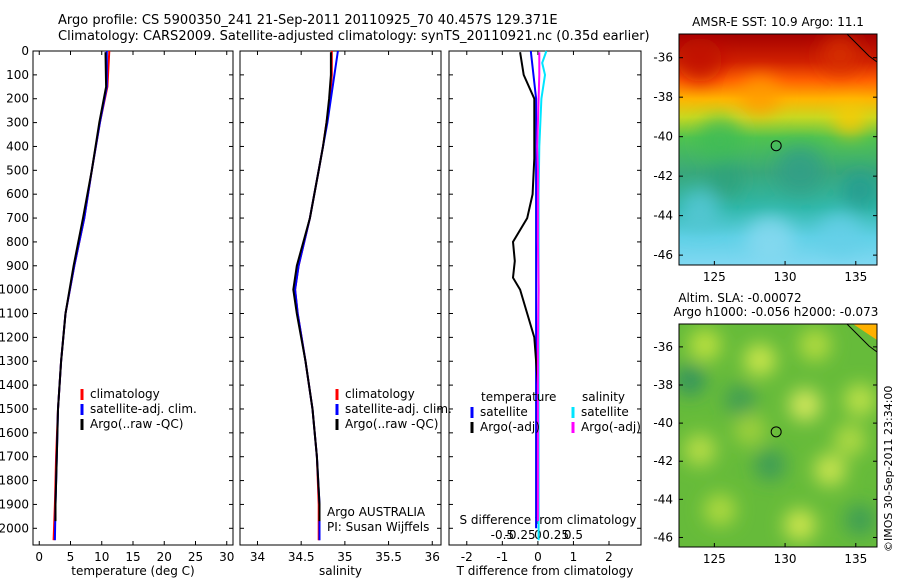 The height and width of the screenshot is (580, 900). What do you see at coordinates (663, 176) in the screenshot?
I see `sst-map-ytick-label: -42` at bounding box center [663, 176].